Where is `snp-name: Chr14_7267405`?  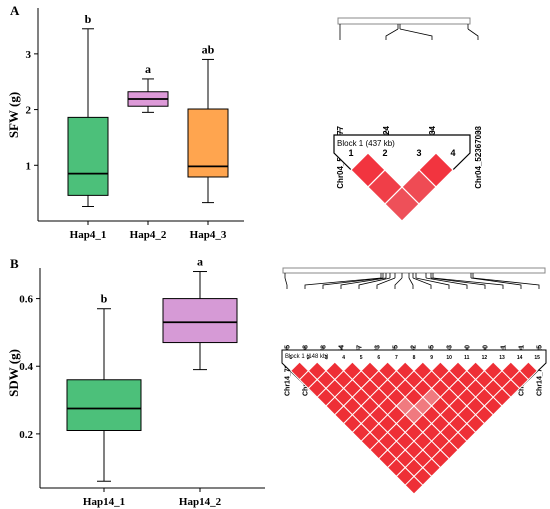
snp-name: Chr14_7267405 is located at coordinates (287, 370).